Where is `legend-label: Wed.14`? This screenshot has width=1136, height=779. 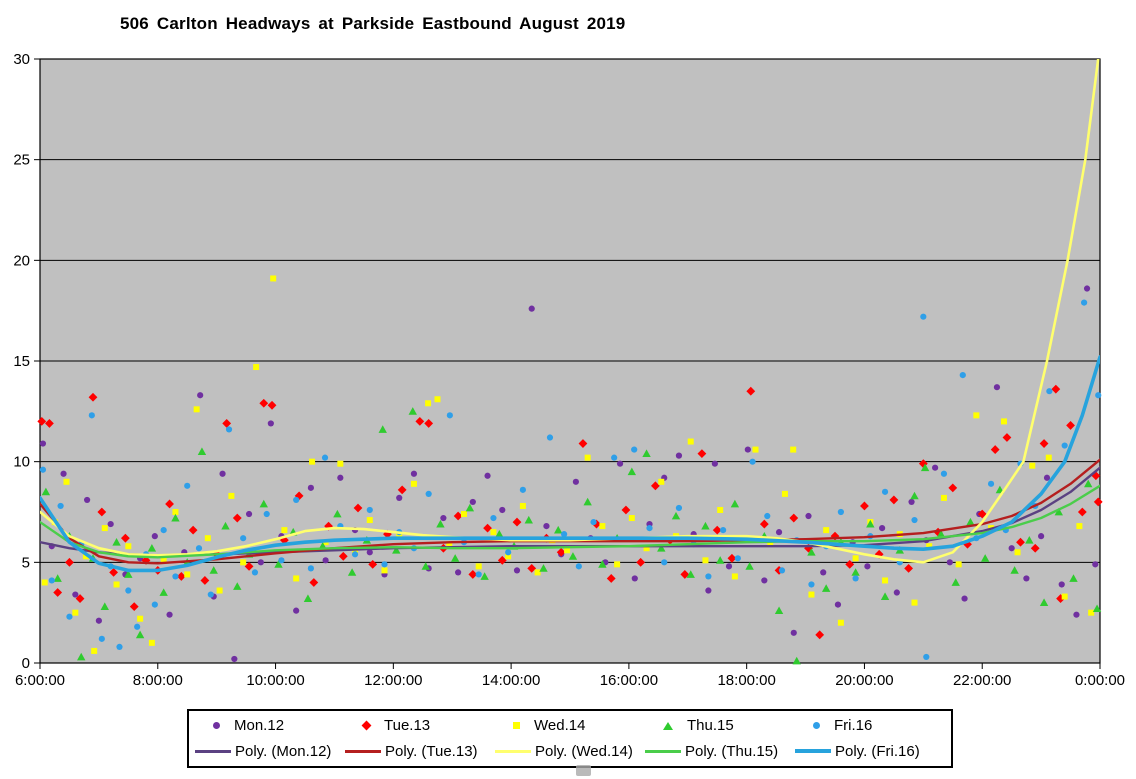 legend-label: Wed.14 is located at coordinates (560, 726).